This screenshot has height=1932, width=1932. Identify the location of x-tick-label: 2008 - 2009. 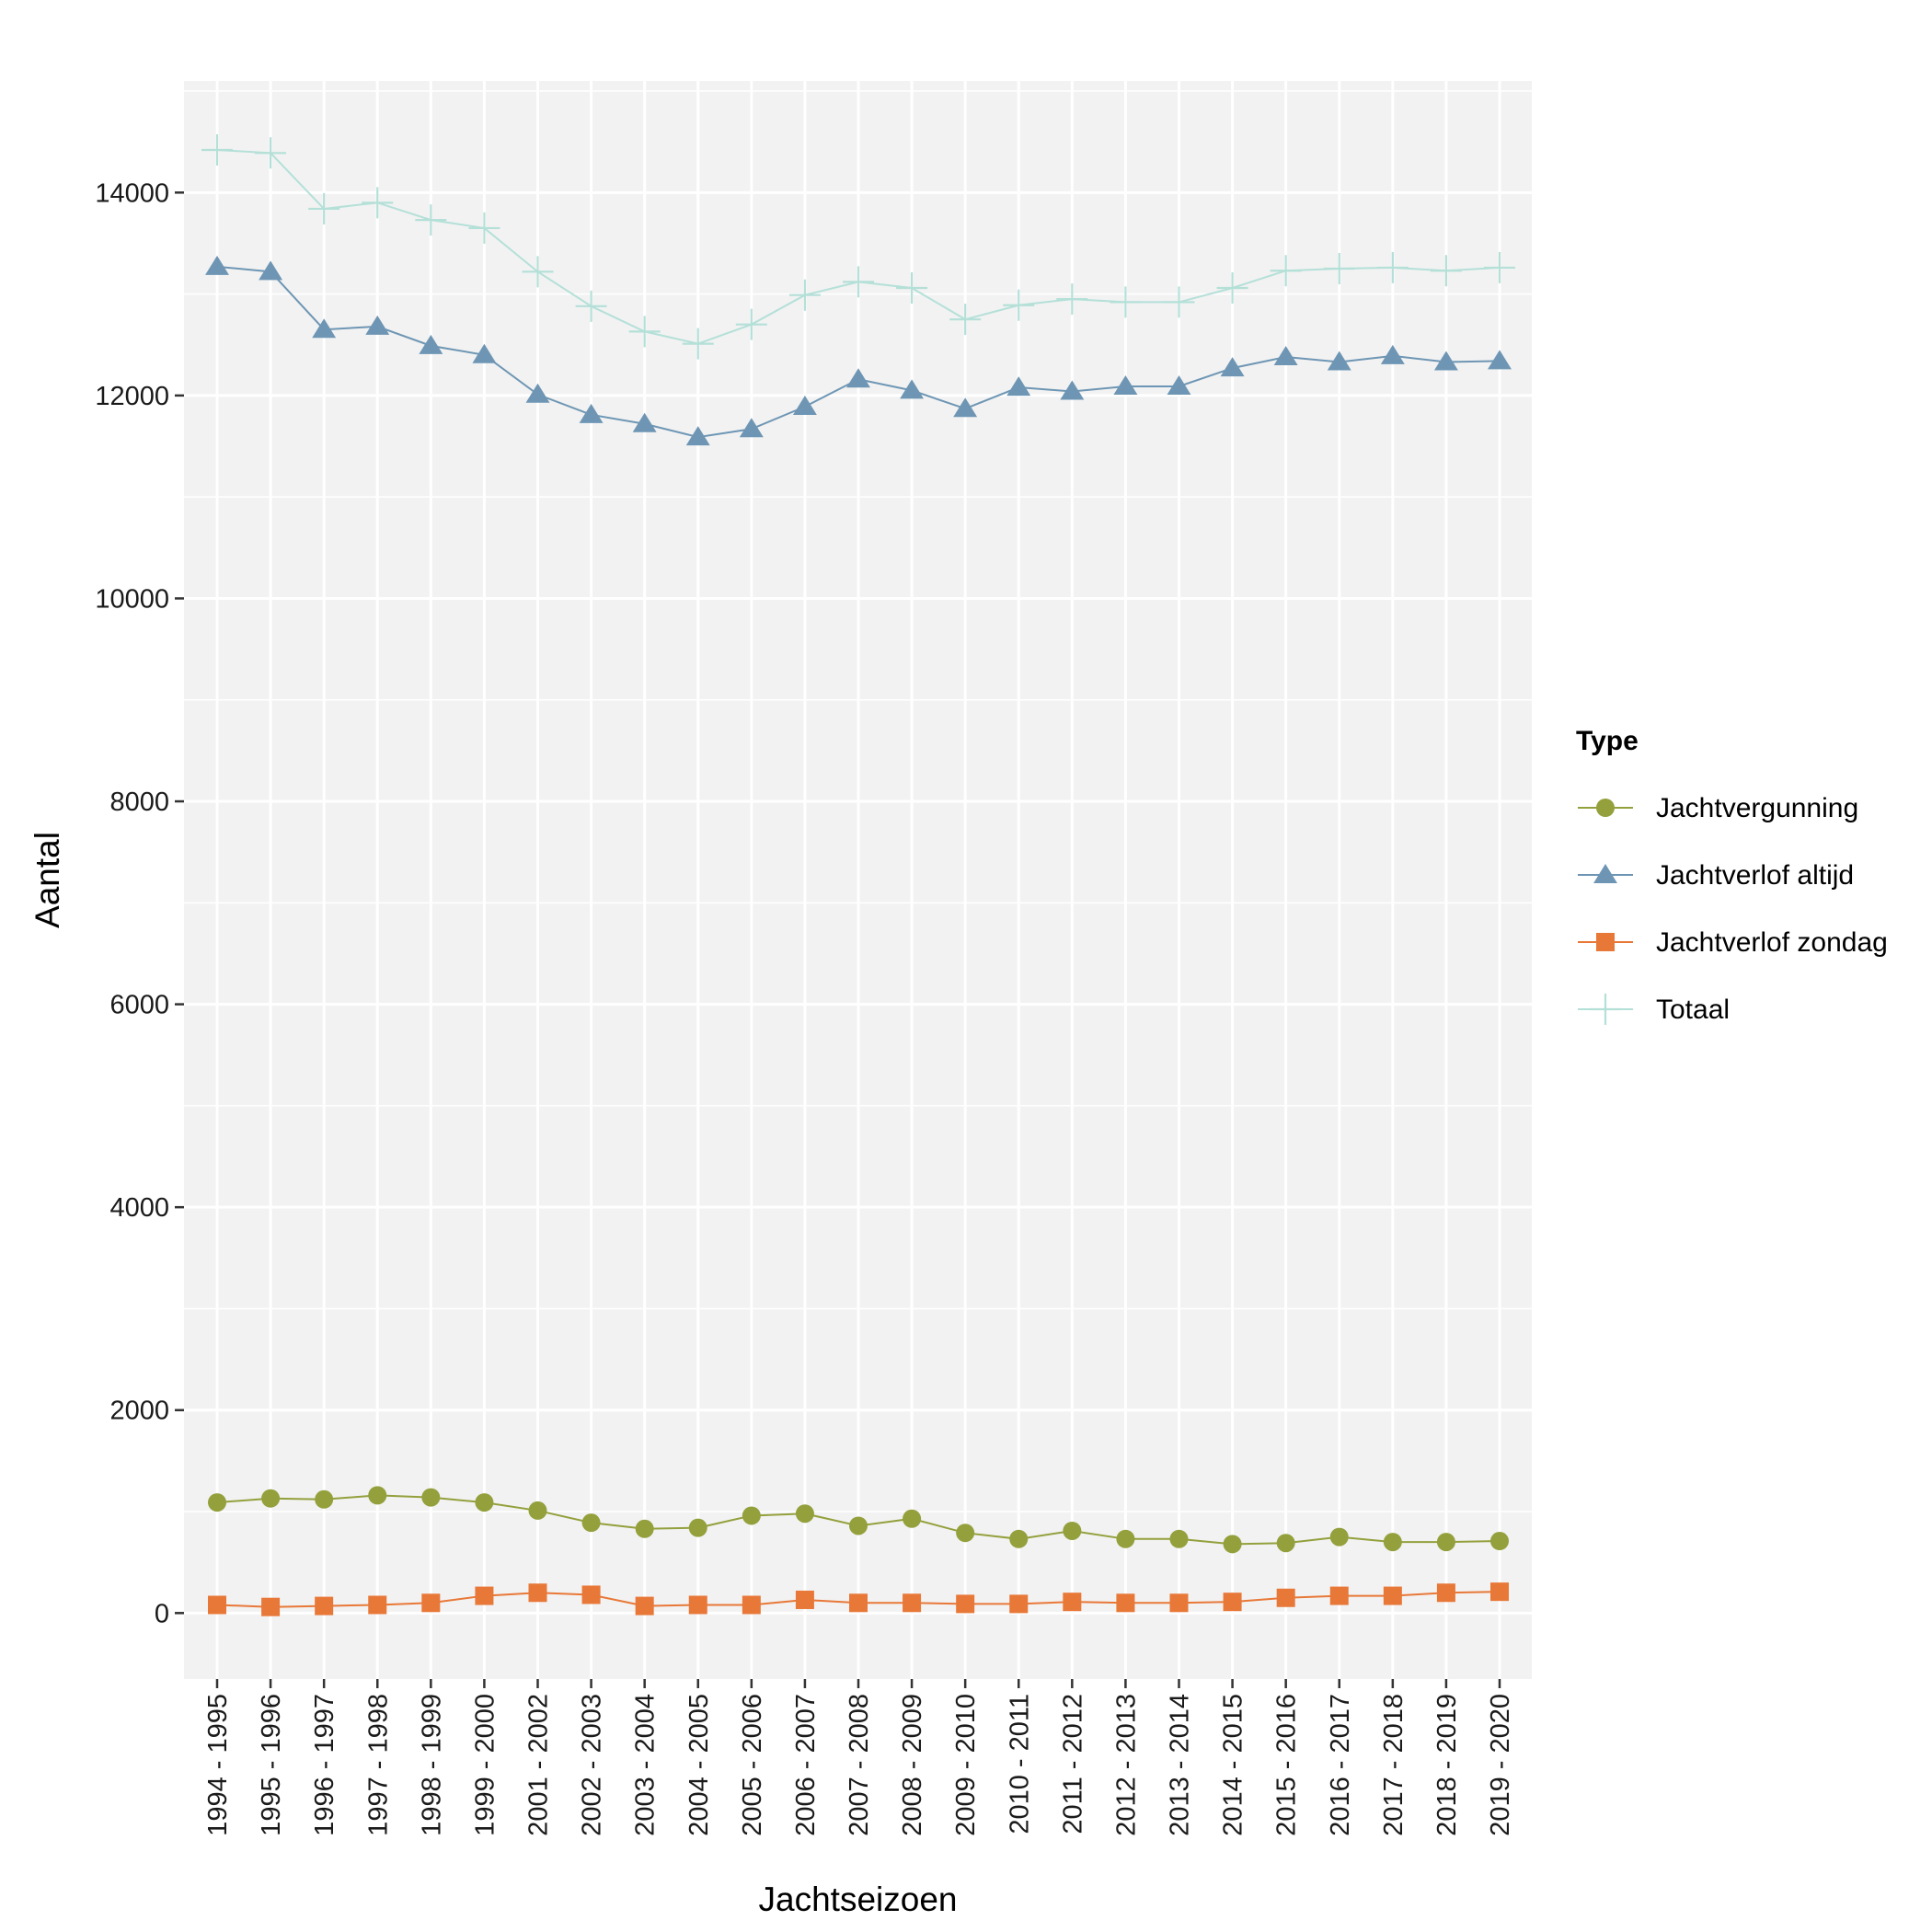
(912, 1765).